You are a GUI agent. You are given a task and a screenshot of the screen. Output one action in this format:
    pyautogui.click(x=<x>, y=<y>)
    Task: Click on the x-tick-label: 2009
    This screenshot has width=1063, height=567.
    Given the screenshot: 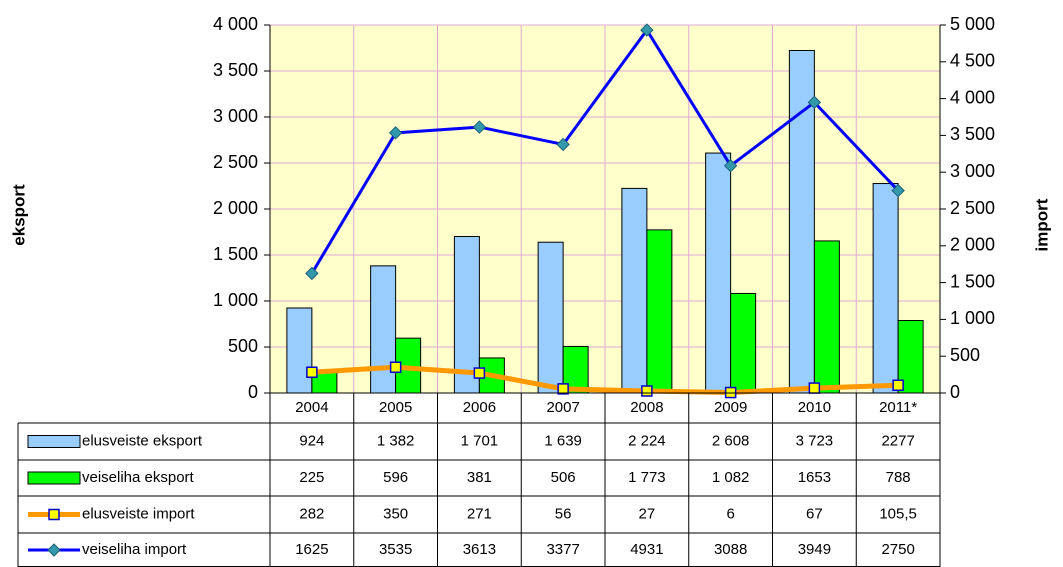 What is the action you would take?
    pyautogui.click(x=730, y=407)
    